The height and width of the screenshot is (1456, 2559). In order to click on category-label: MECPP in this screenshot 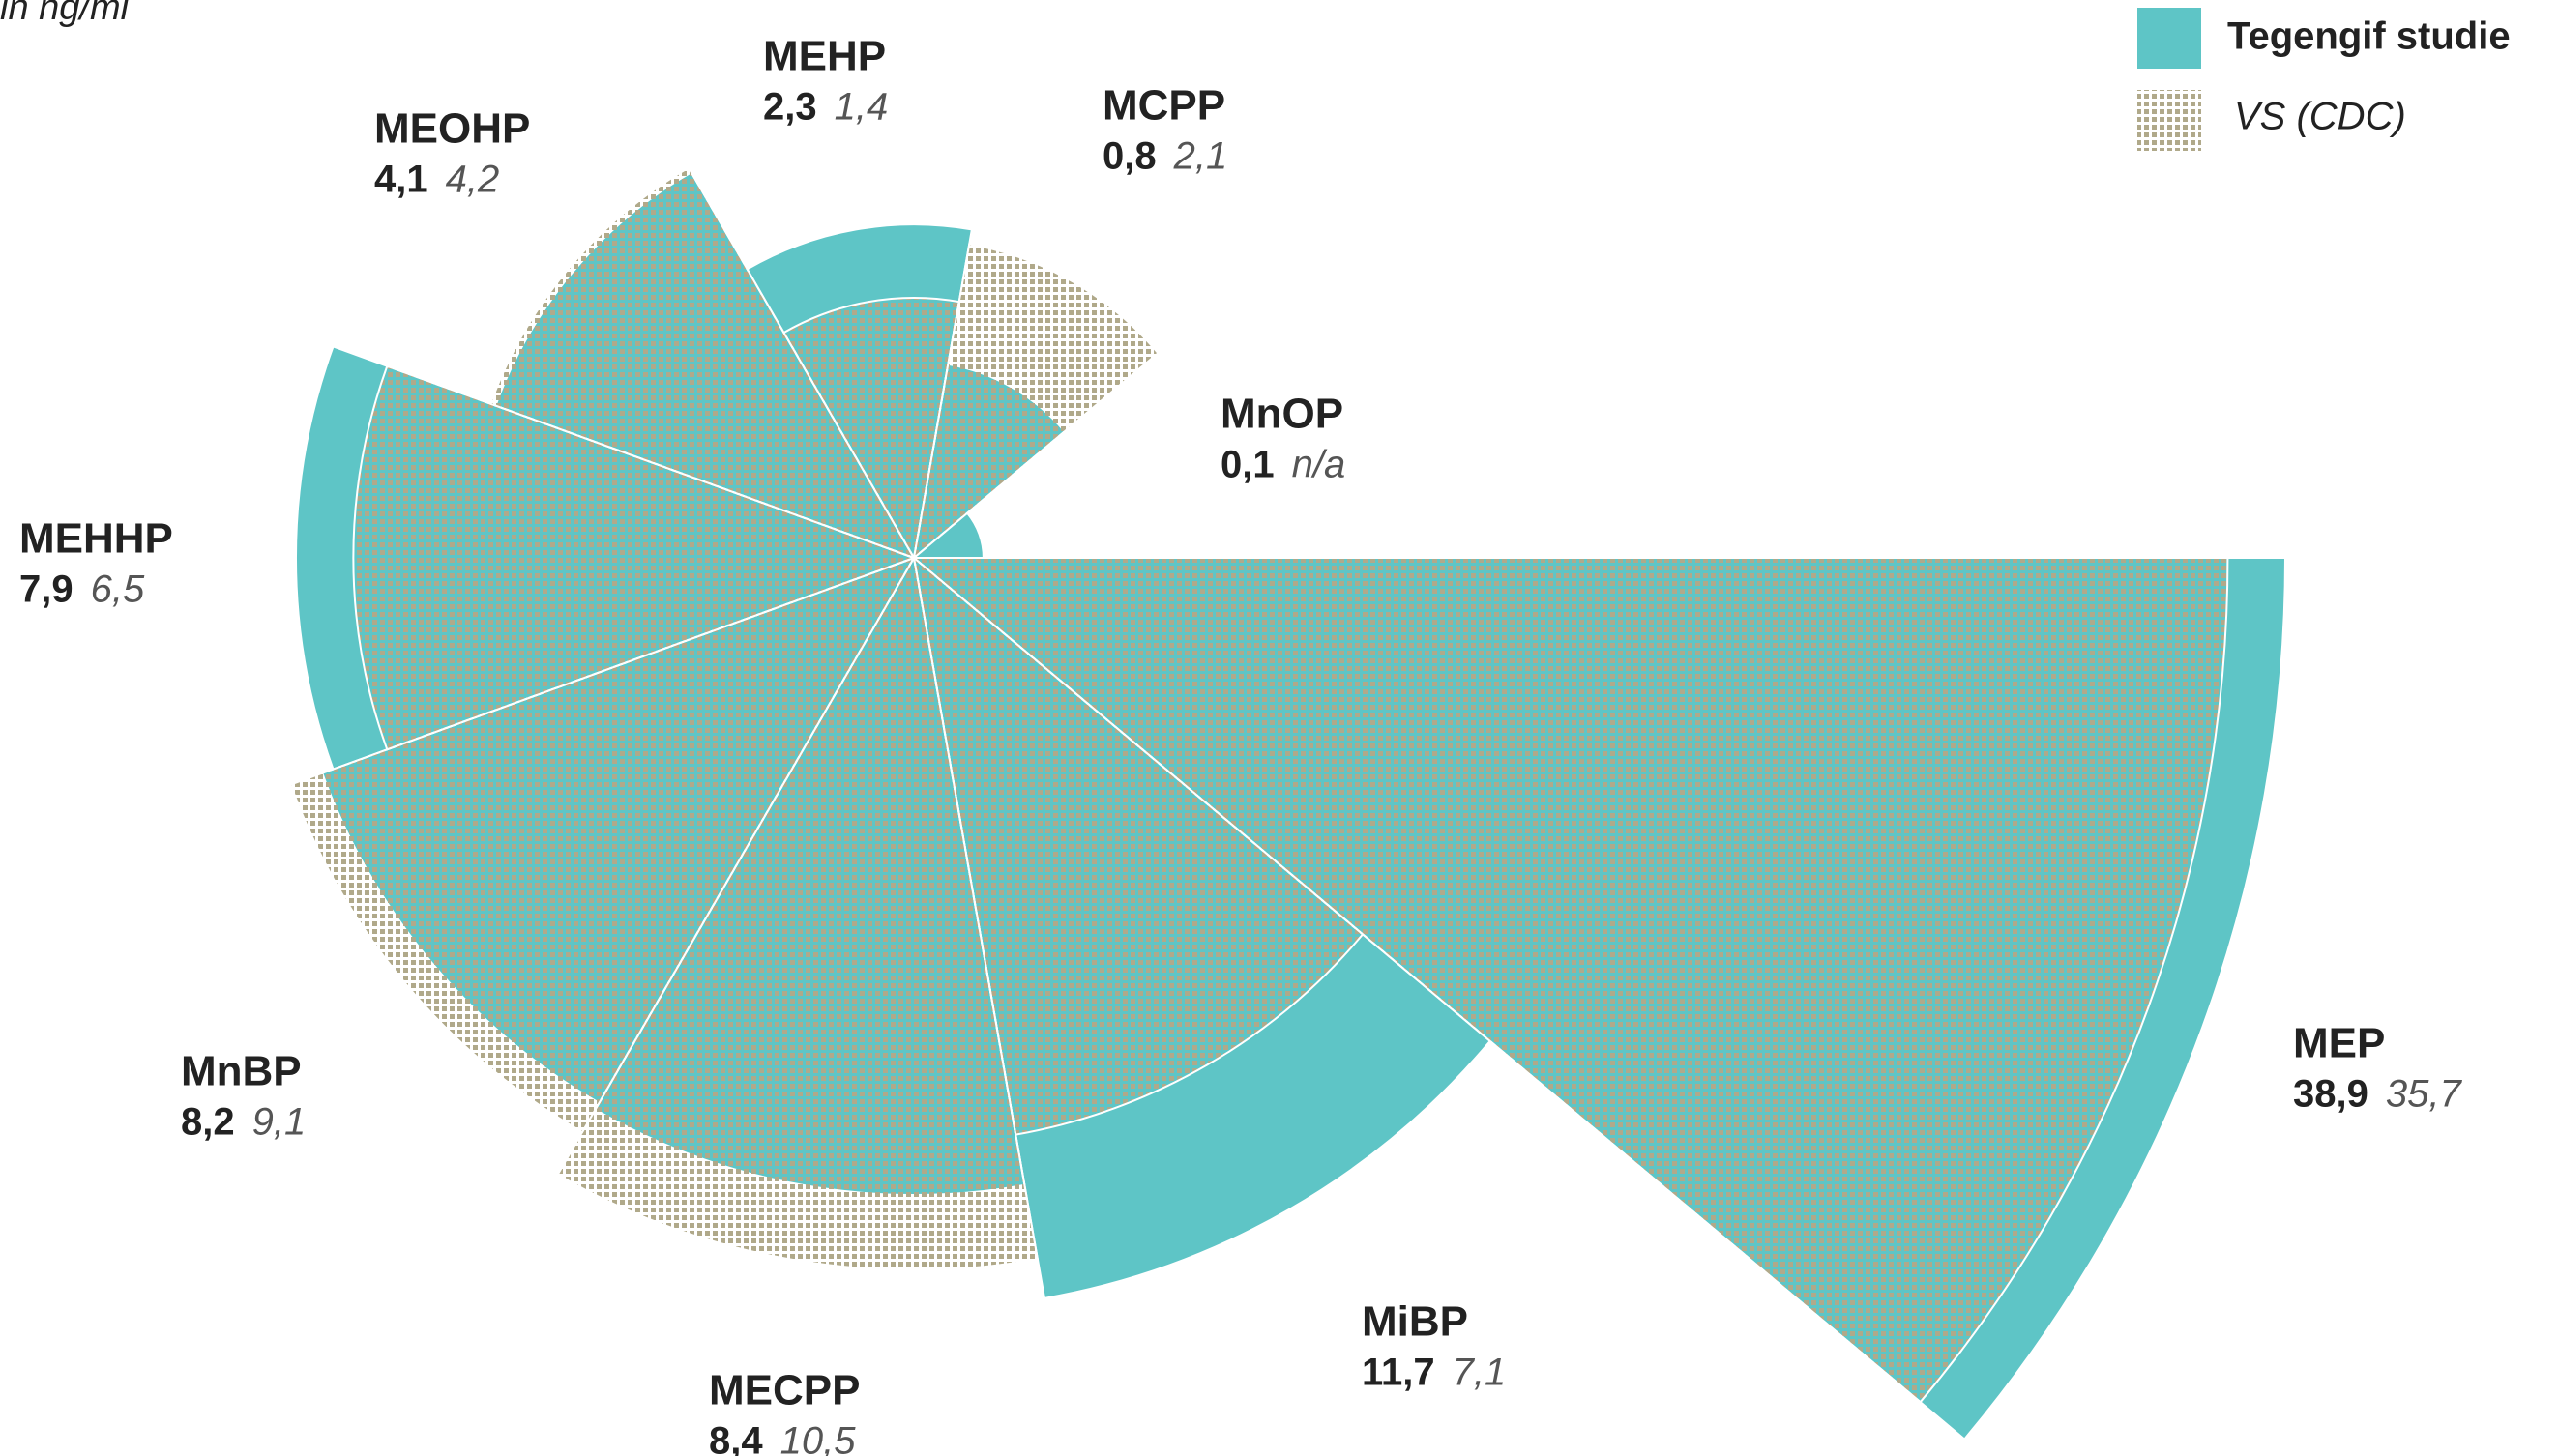, I will do `click(784, 1391)`.